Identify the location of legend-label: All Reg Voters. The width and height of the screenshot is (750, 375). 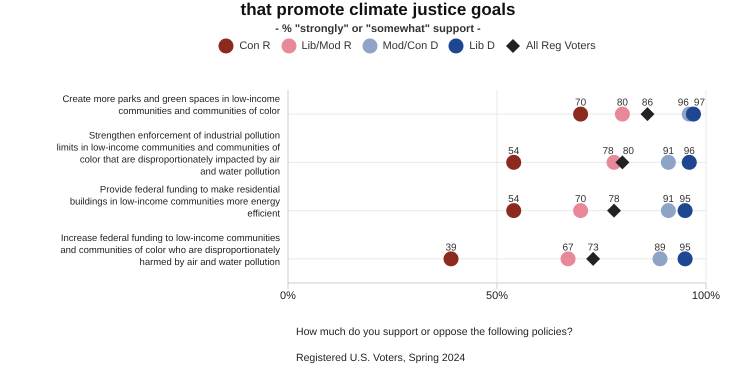
(561, 46).